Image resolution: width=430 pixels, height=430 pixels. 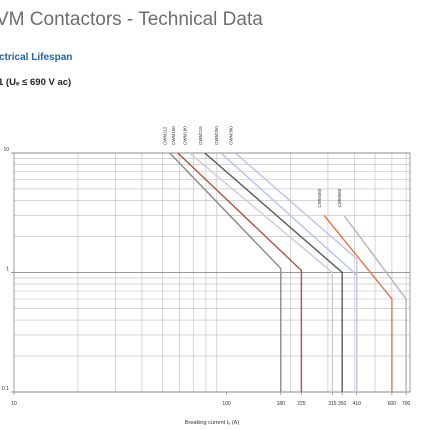 What do you see at coordinates (6, 150) in the screenshot?
I see `y-tick-label: 10` at bounding box center [6, 150].